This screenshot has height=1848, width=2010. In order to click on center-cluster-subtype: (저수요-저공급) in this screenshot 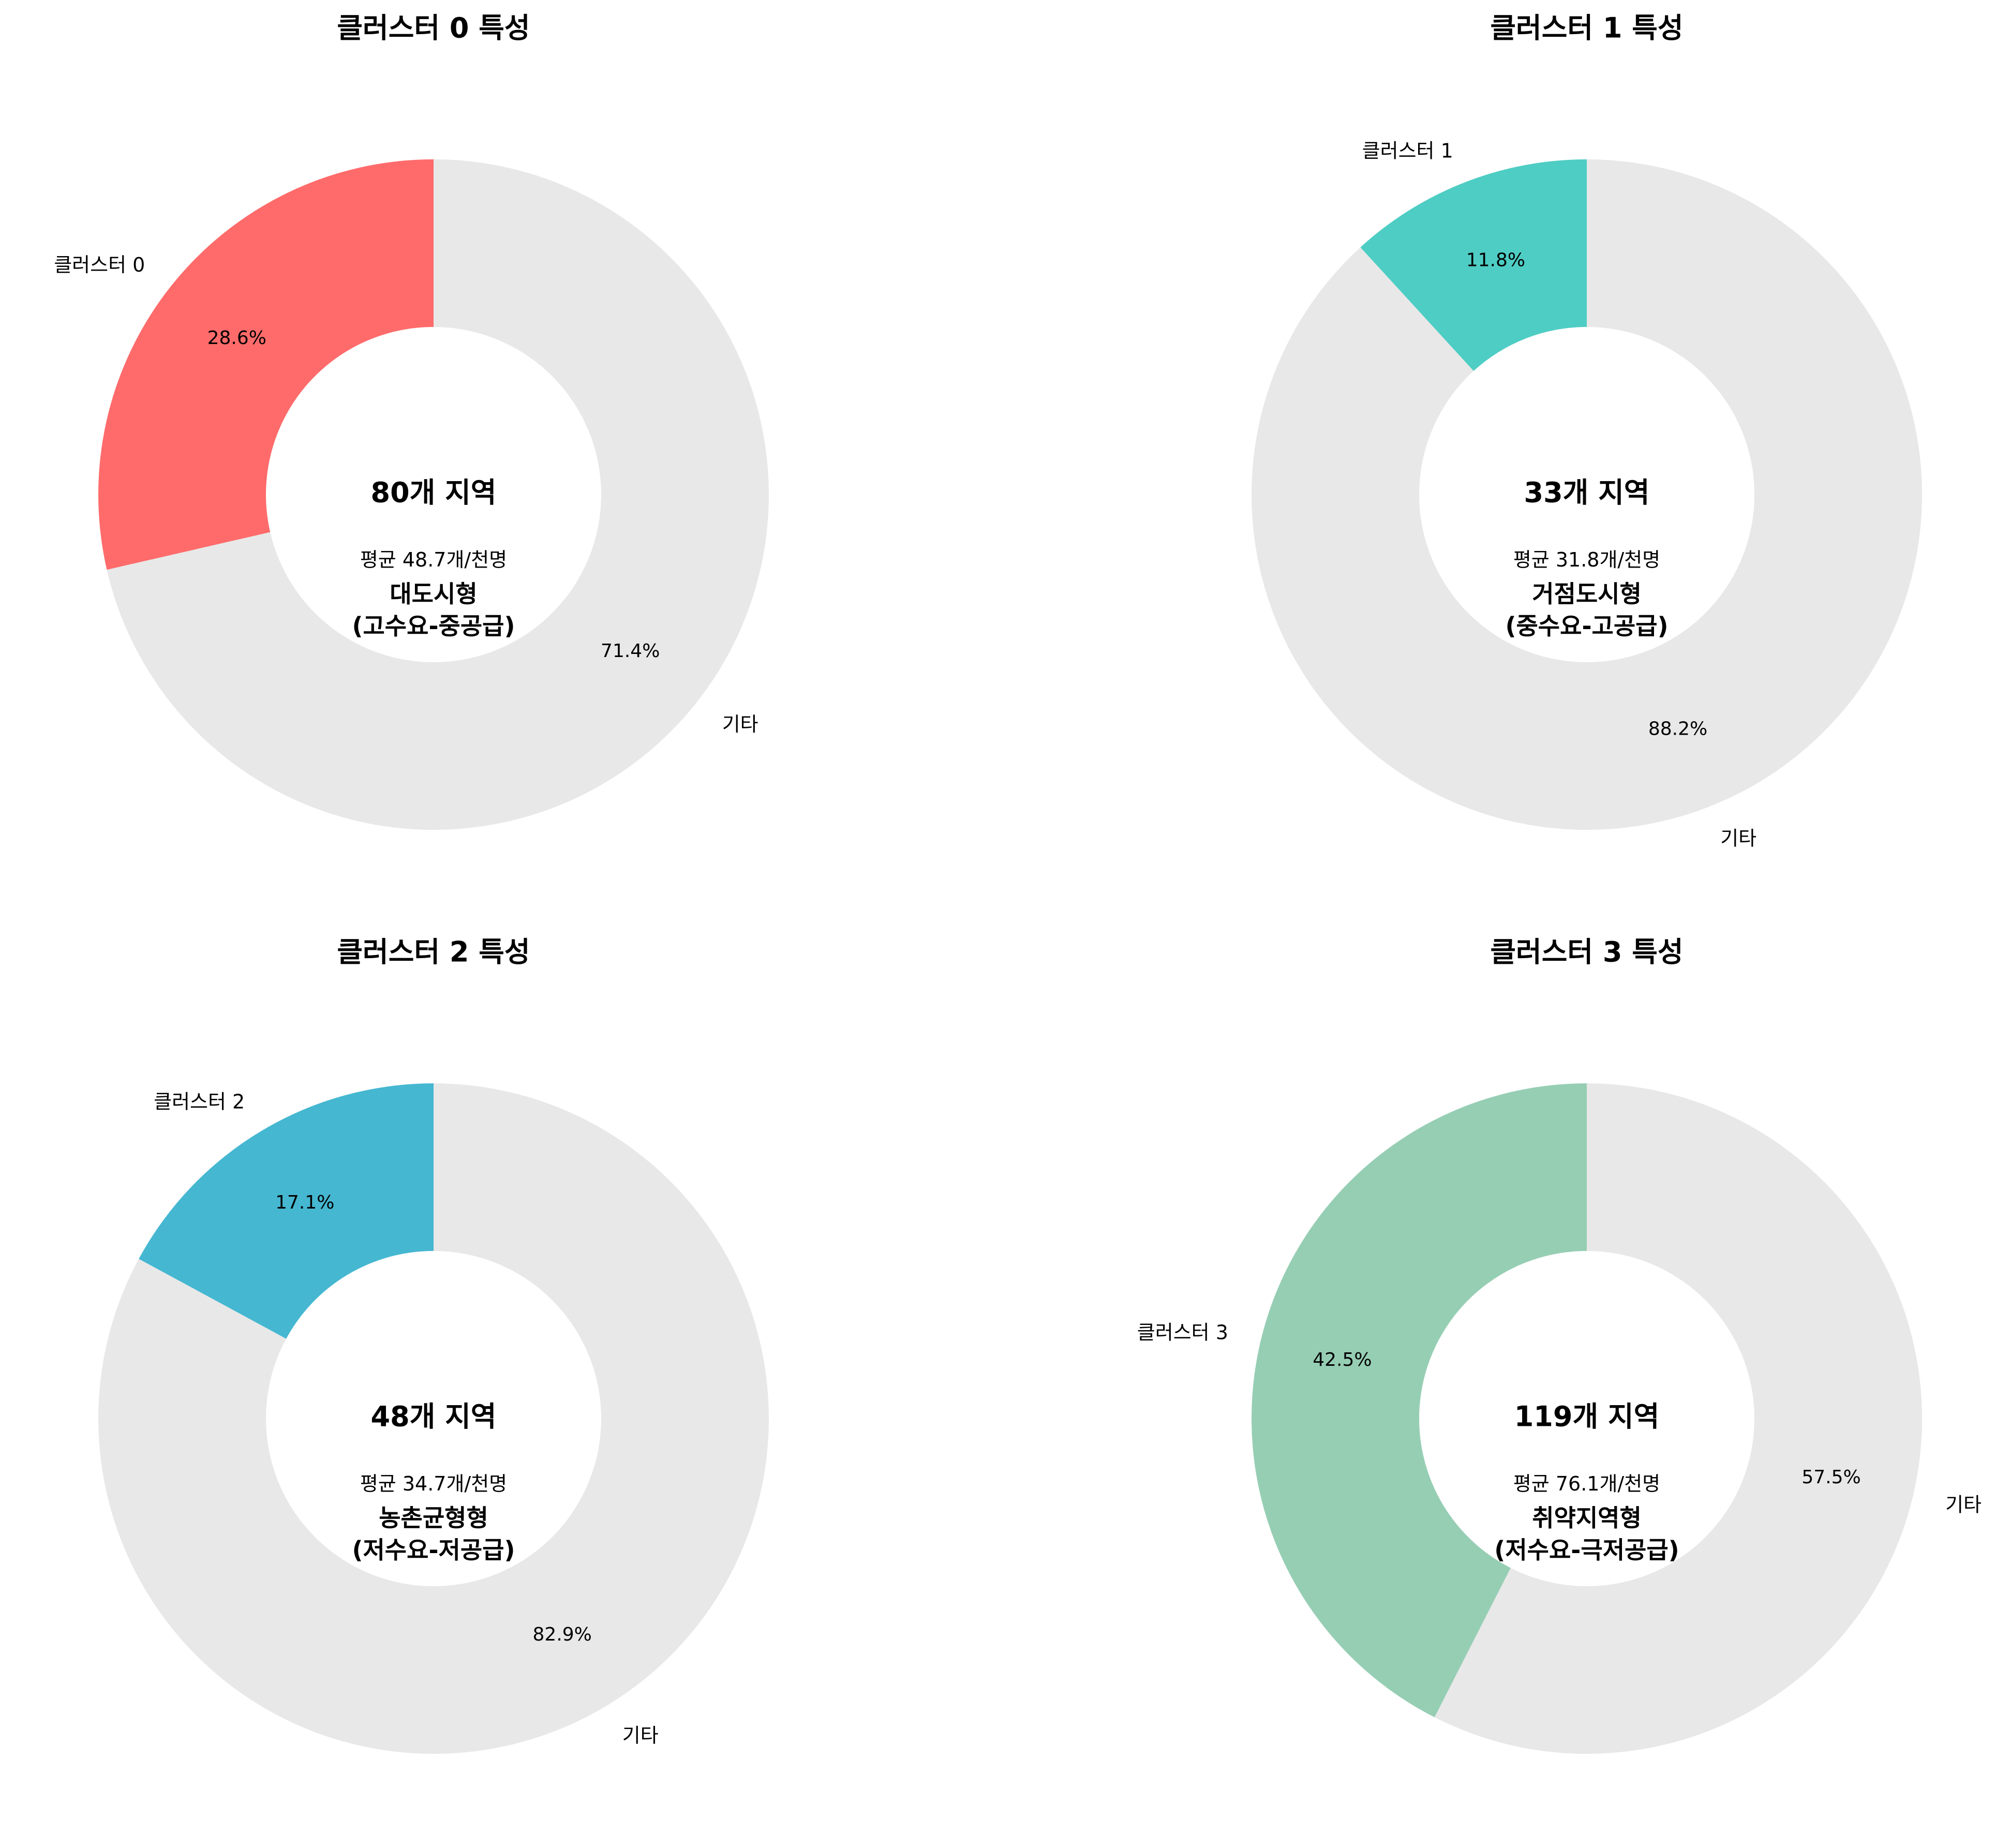, I will do `click(433, 1550)`.